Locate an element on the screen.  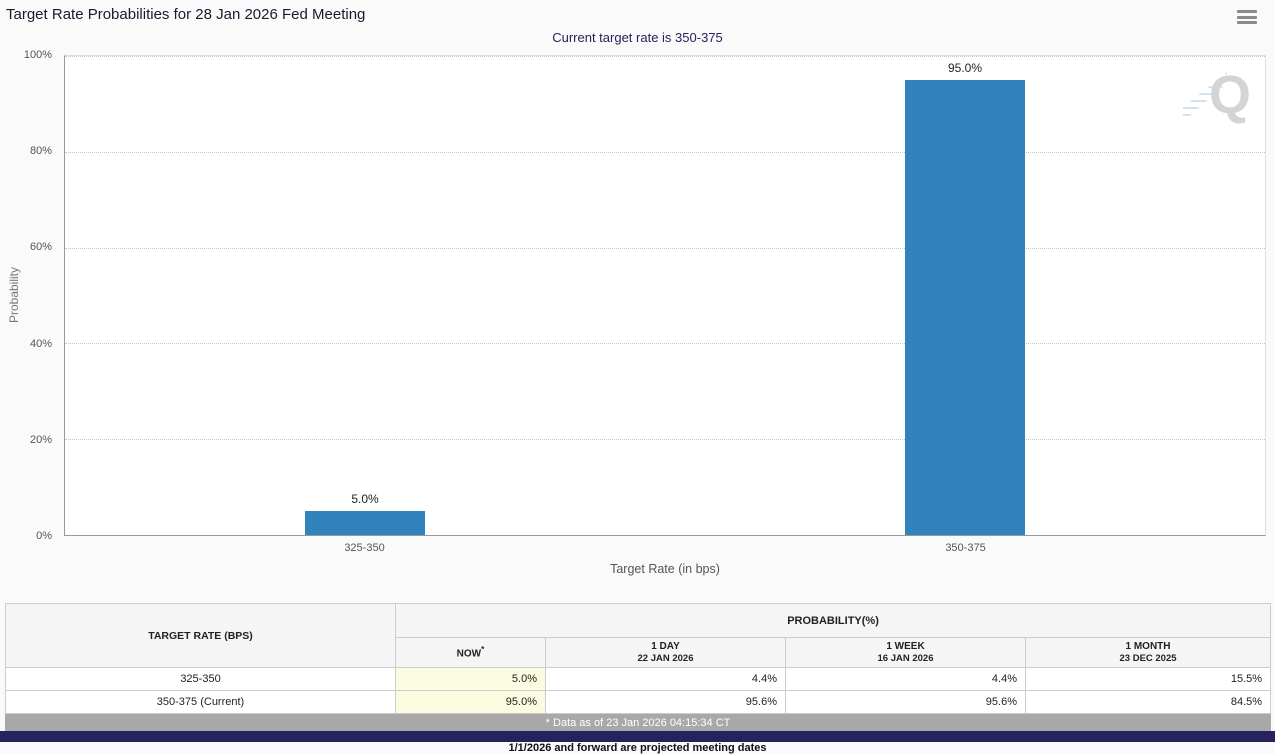
probability-1month-cell: 84.5% is located at coordinates (1148, 702).